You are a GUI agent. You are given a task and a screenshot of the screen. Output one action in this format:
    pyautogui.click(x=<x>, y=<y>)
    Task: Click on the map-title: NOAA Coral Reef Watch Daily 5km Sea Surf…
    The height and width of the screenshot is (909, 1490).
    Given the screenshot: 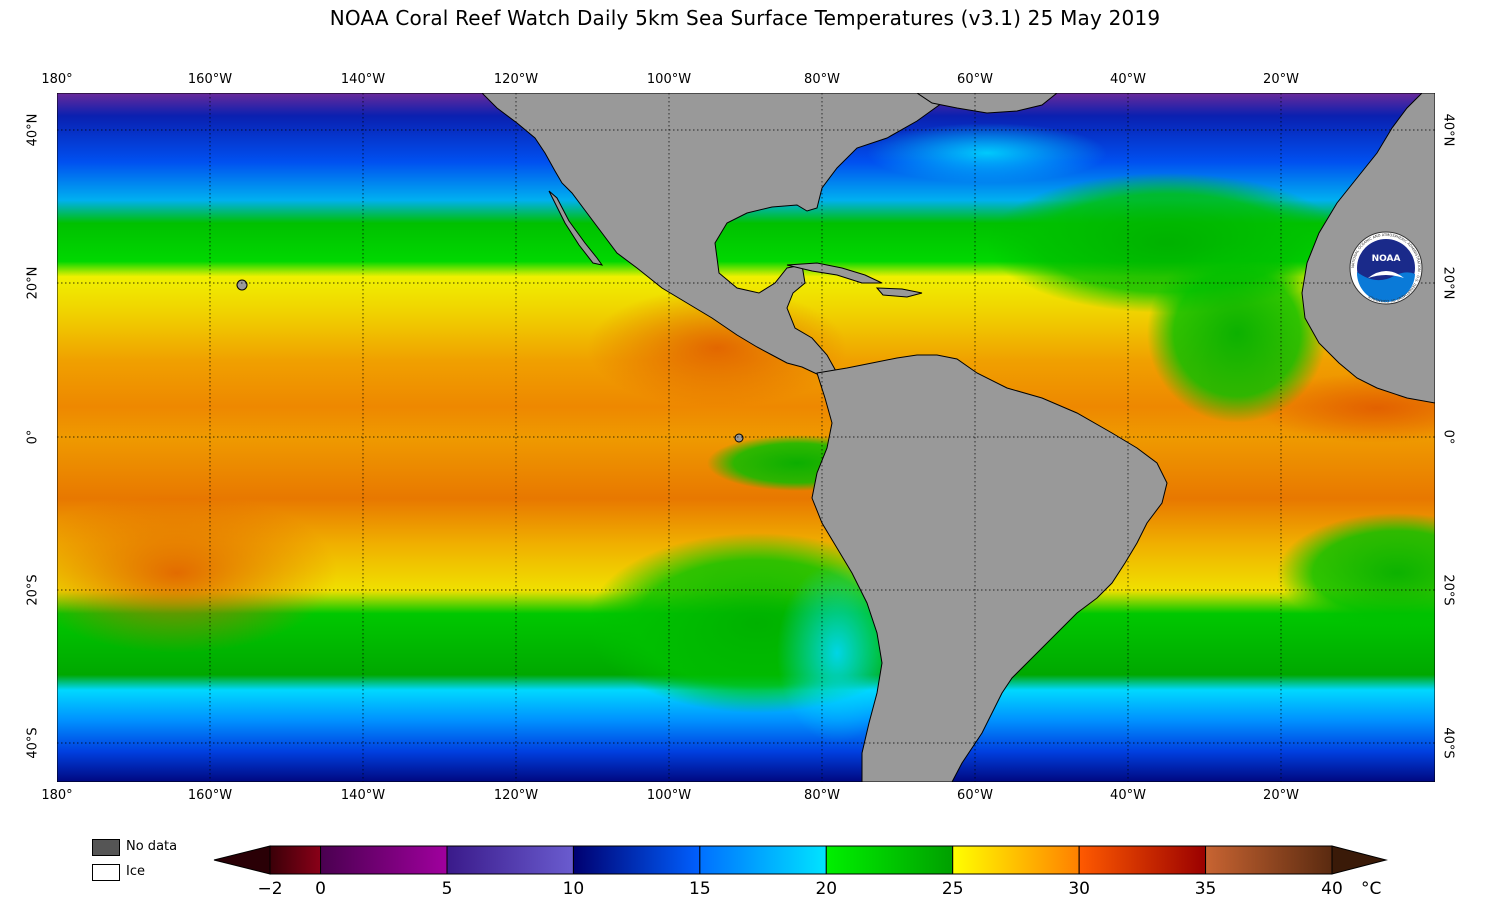 What is the action you would take?
    pyautogui.click(x=745, y=18)
    